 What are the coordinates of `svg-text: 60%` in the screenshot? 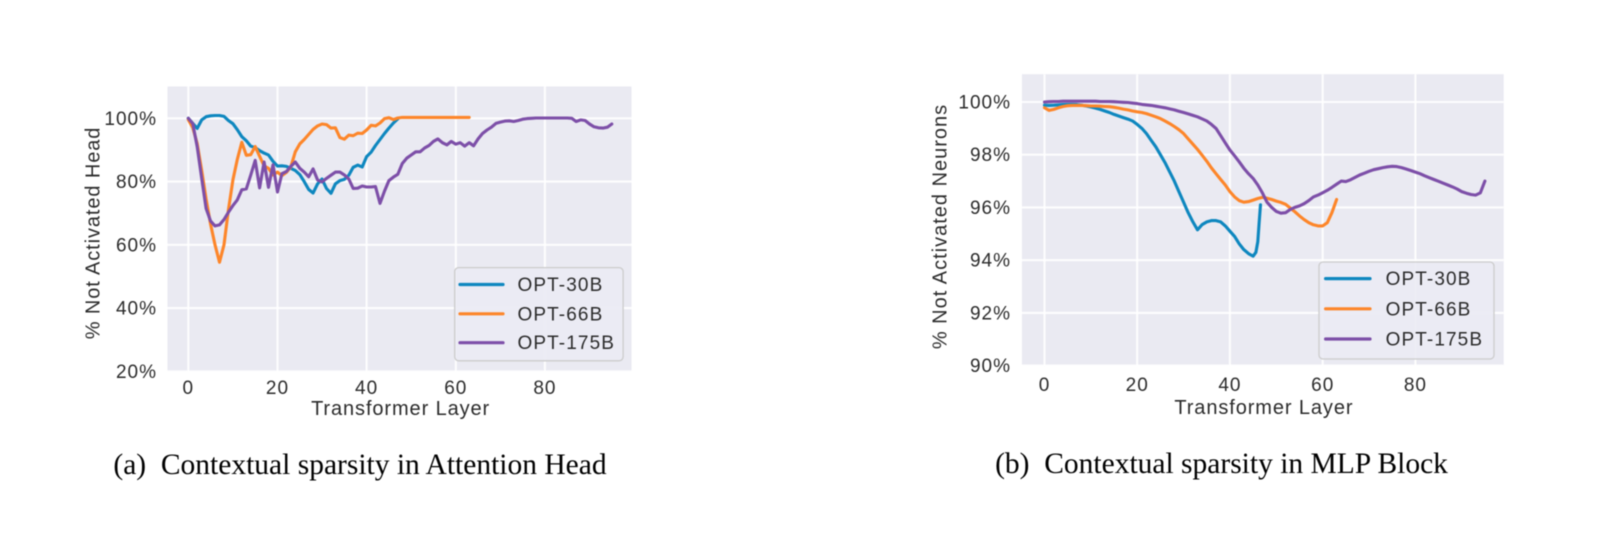 It's located at (136, 245).